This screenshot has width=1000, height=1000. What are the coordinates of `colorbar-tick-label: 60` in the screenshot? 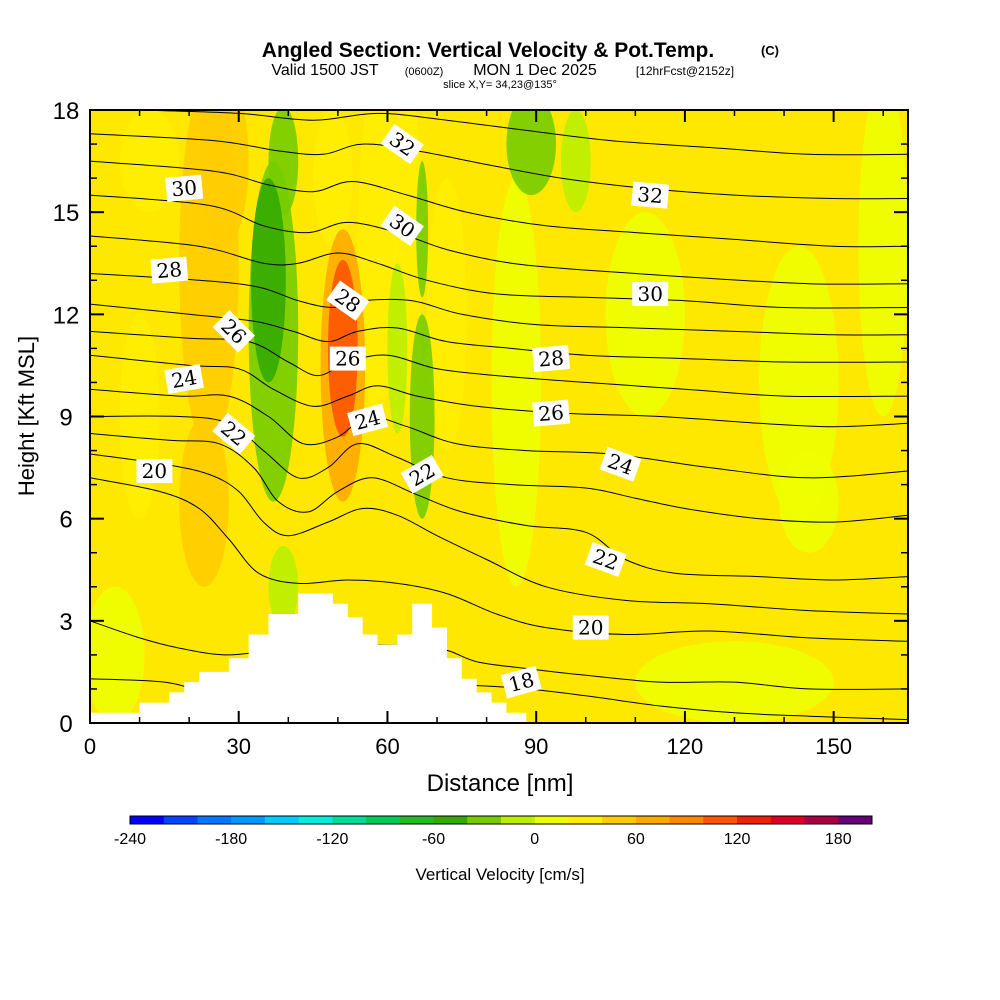 It's located at (636, 839).